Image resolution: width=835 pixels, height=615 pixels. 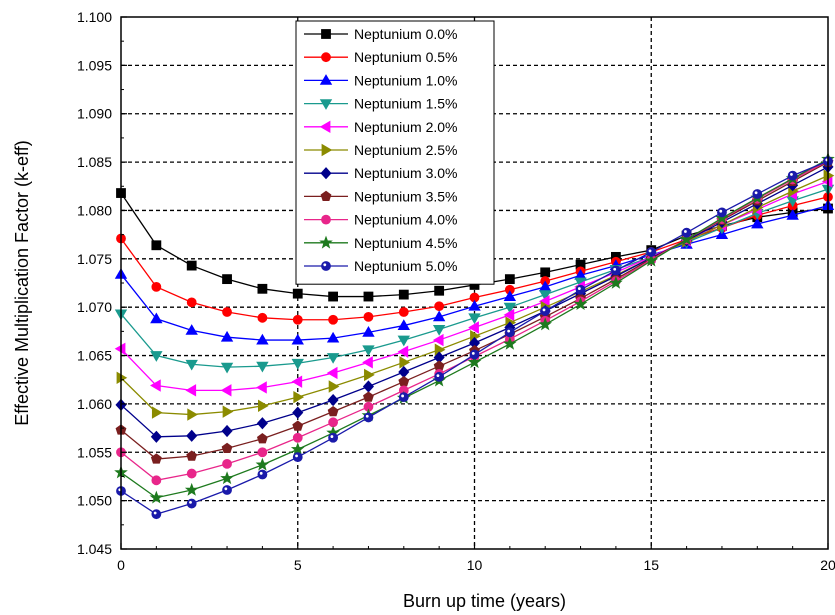 What do you see at coordinates (94, 259) in the screenshot?
I see `y-tick-label: 1.075` at bounding box center [94, 259].